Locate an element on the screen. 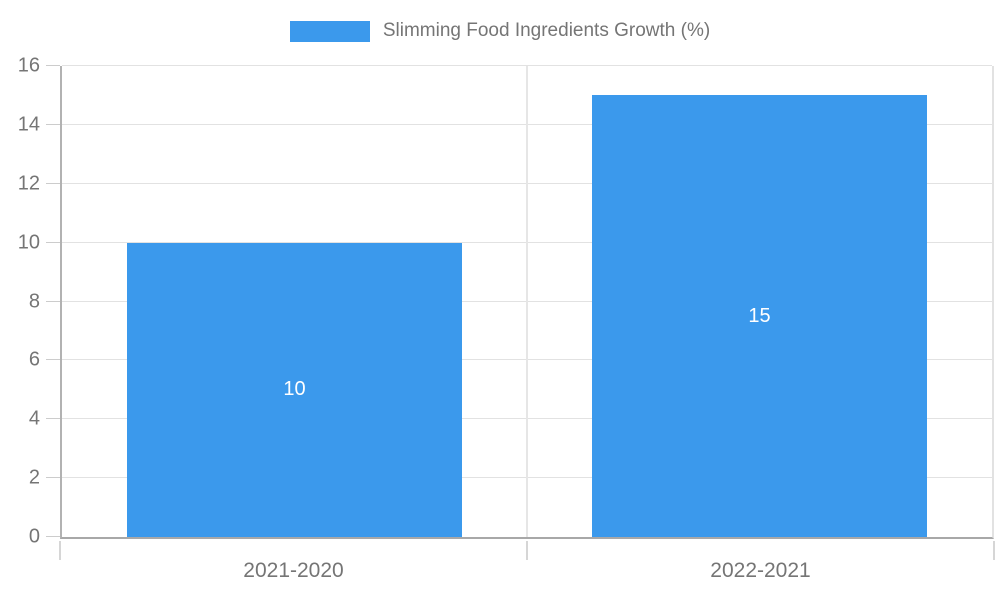 The width and height of the screenshot is (1000, 600). y-tick-label: 4 is located at coordinates (34, 418).